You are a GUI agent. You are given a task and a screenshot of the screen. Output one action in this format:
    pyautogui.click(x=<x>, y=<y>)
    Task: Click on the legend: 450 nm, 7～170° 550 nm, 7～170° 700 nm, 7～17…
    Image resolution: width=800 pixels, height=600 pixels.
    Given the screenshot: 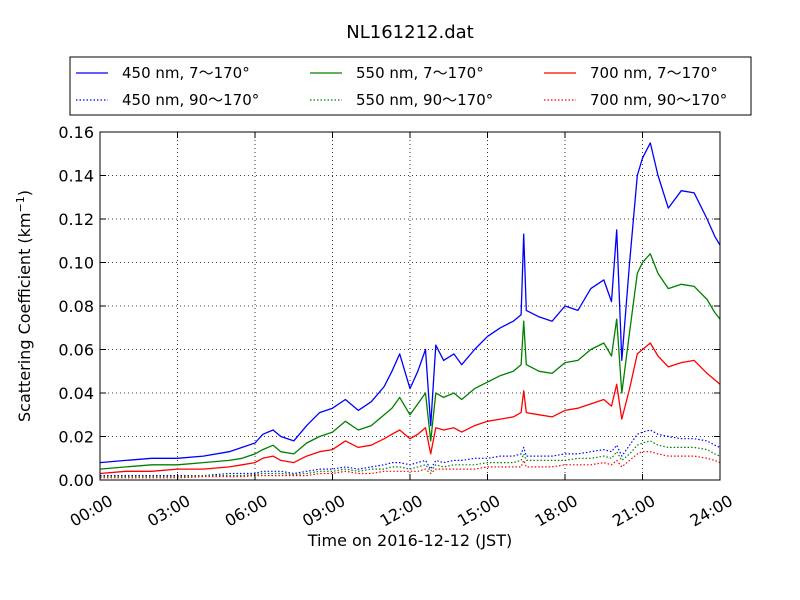 What is the action you would take?
    pyautogui.click(x=410, y=86)
    